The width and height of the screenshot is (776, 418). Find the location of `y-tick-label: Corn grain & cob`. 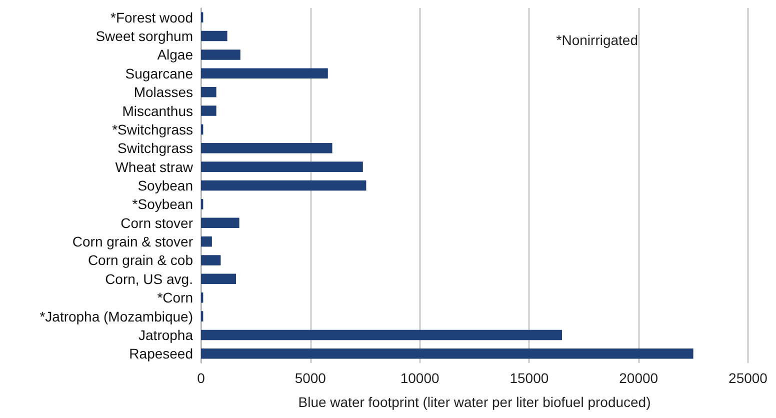

y-tick-label: Corn grain & cob is located at coordinates (141, 260).